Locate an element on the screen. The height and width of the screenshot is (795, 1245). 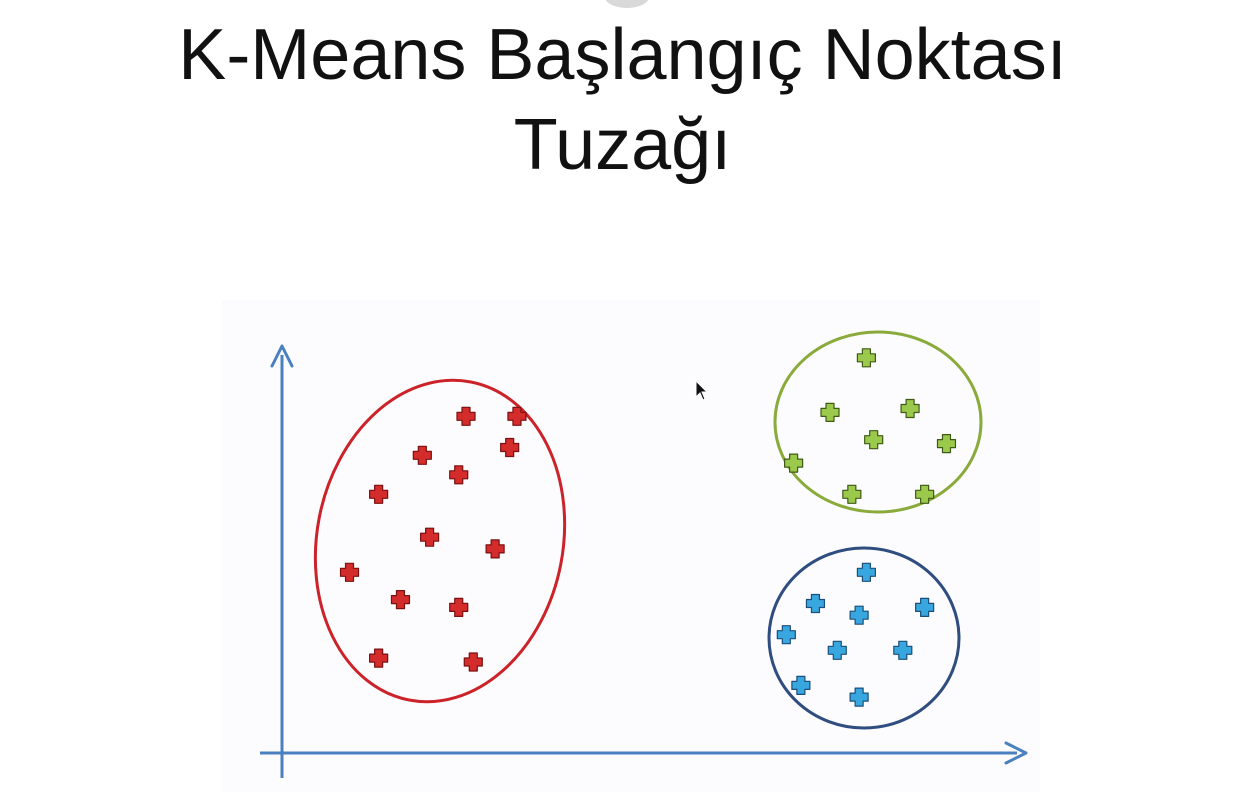
title-line-1: K-Means Başlangıç Noktası is located at coordinates (622, 55).